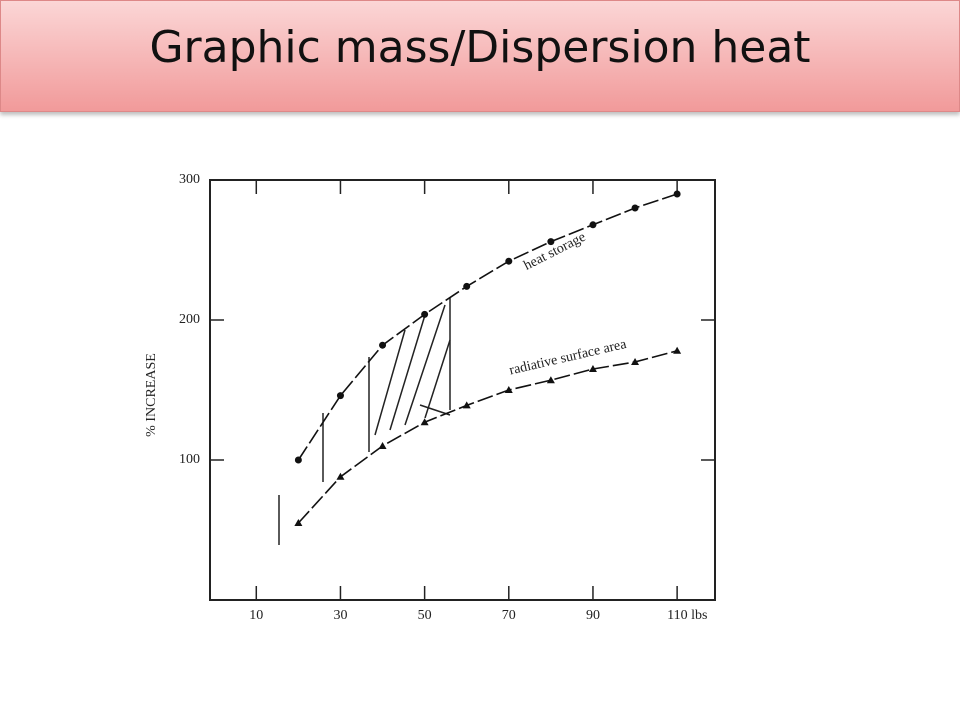 The image size is (960, 720). I want to click on slide-title: Graphic mass/Dispersion heat, so click(480, 47).